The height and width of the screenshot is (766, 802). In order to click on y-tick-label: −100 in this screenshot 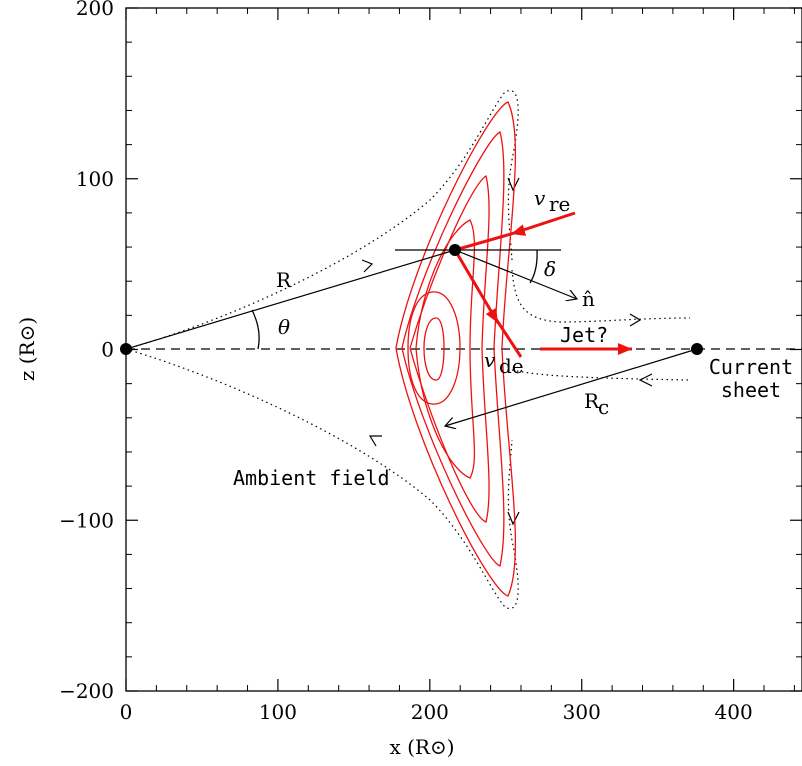, I will do `click(86, 520)`.